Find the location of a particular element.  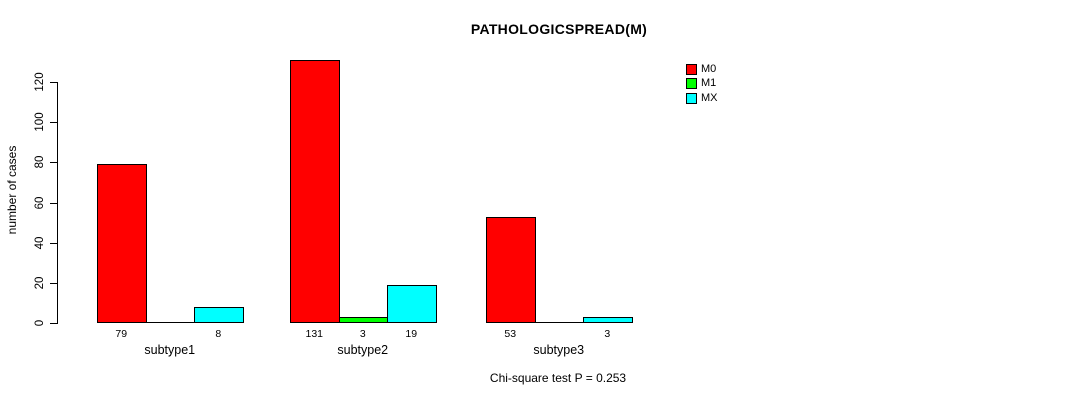

chi-square-note: Chi-square test P = 0.253 is located at coordinates (558, 378).